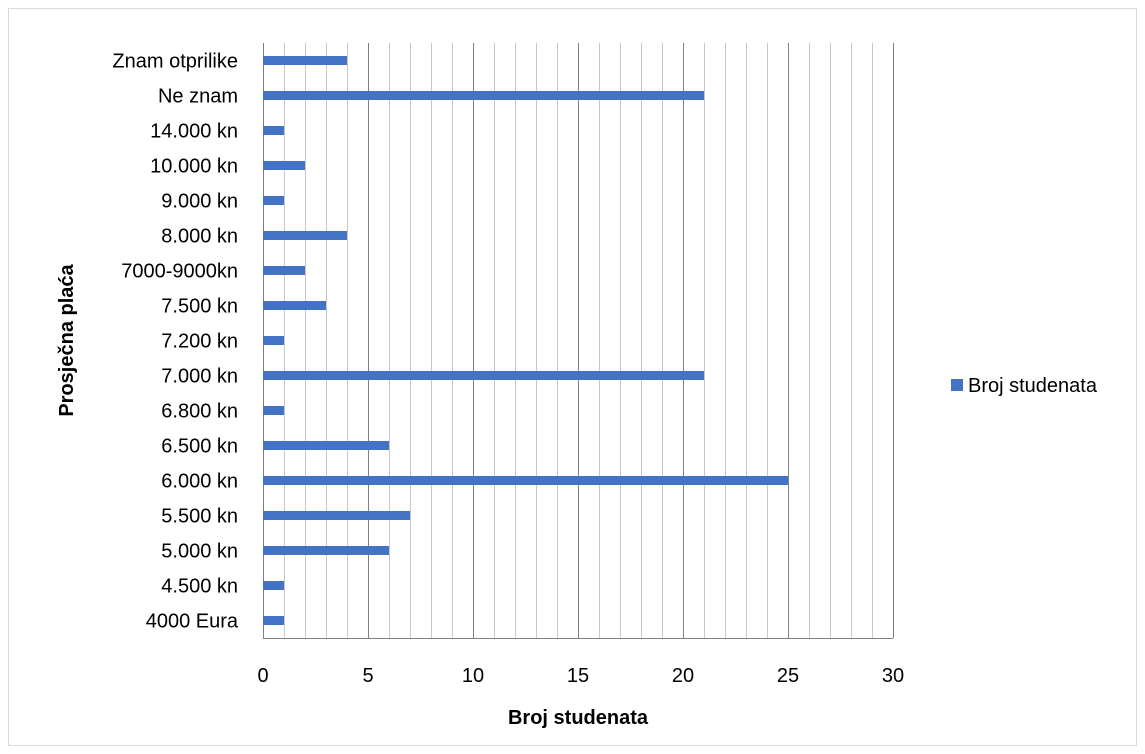 The width and height of the screenshot is (1145, 754). I want to click on x-tick-label: 5, so click(367, 676).